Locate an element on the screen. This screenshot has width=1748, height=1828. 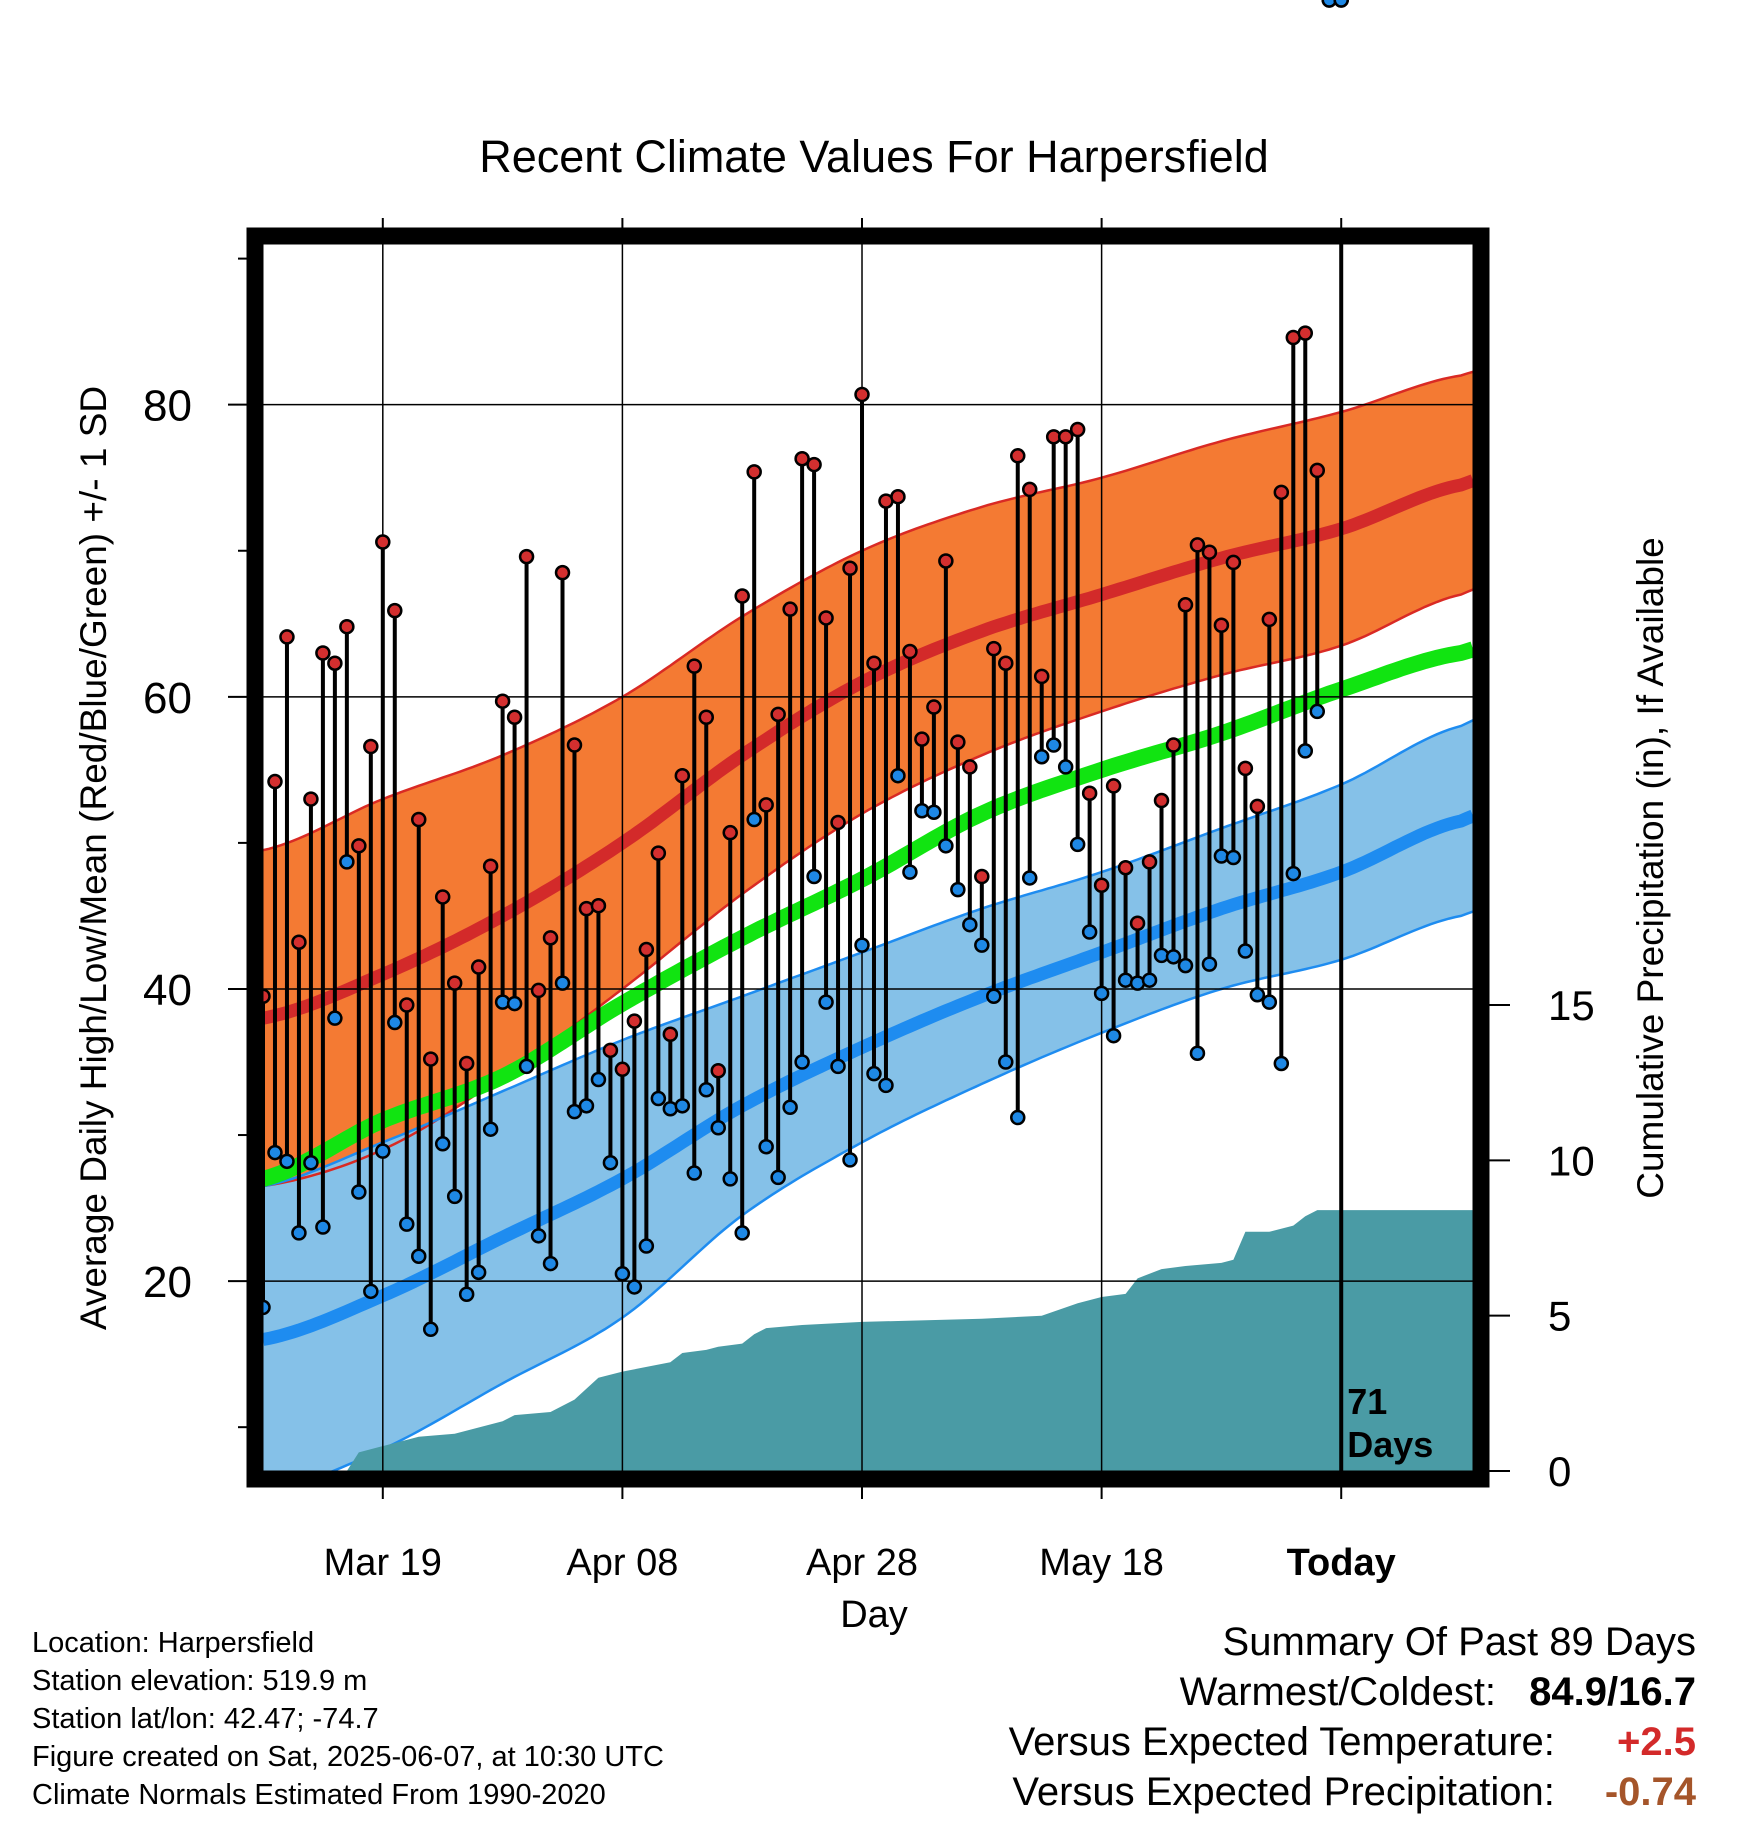
y-tick-label: 60 is located at coordinates (167, 698).